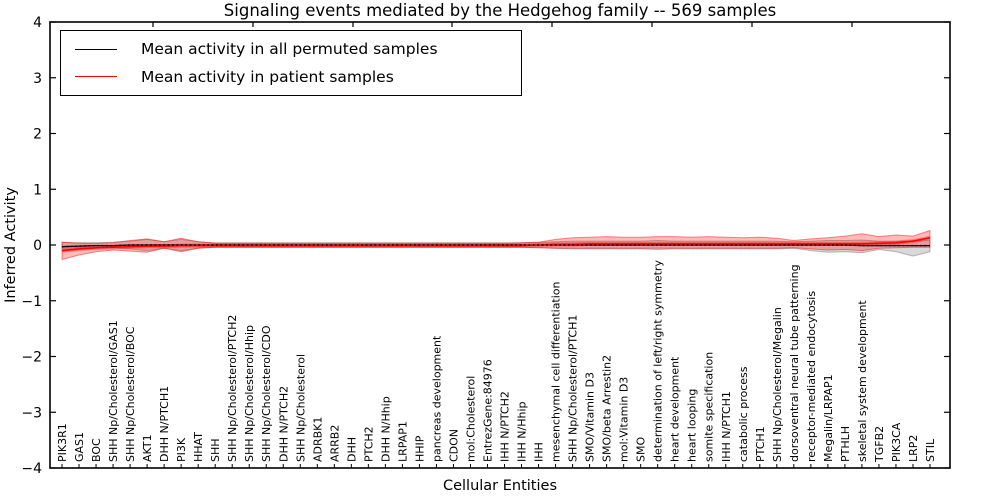 This screenshot has height=500, width=1000. Describe the element at coordinates (96, 77) in the screenshot. I see `patient-line-swatch` at that location.